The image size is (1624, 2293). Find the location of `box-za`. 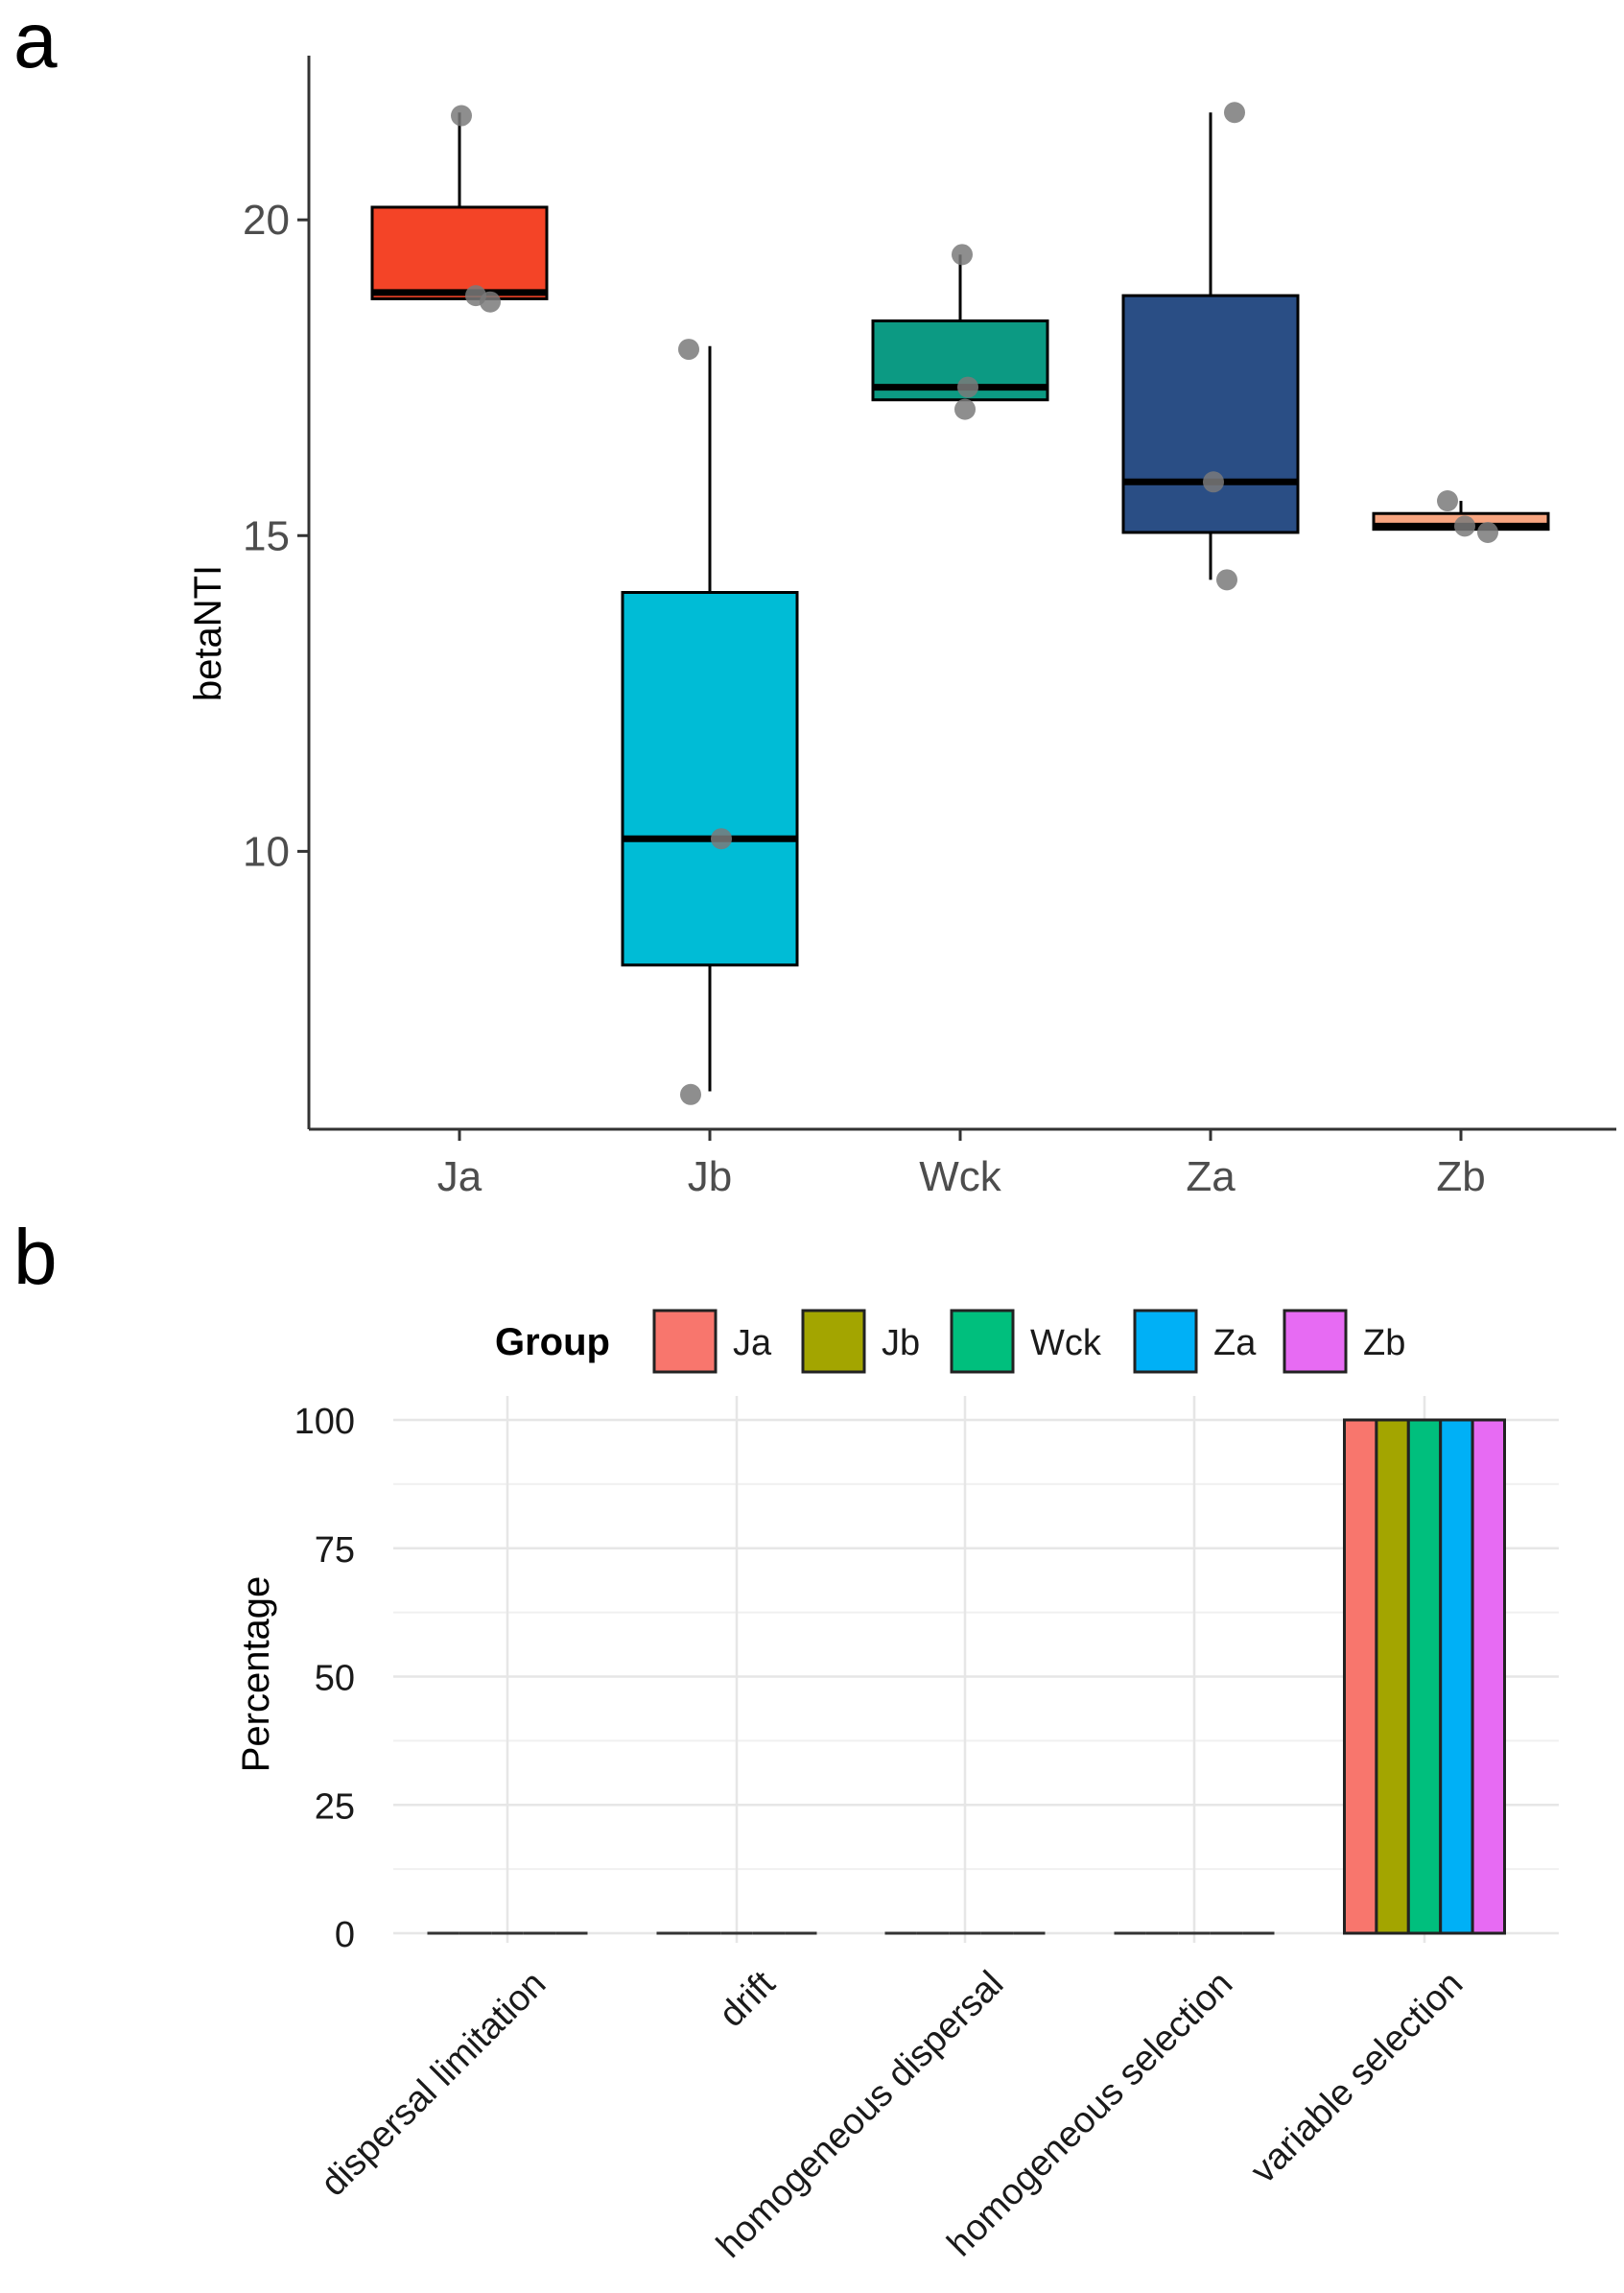

box-za is located at coordinates (1210, 346).